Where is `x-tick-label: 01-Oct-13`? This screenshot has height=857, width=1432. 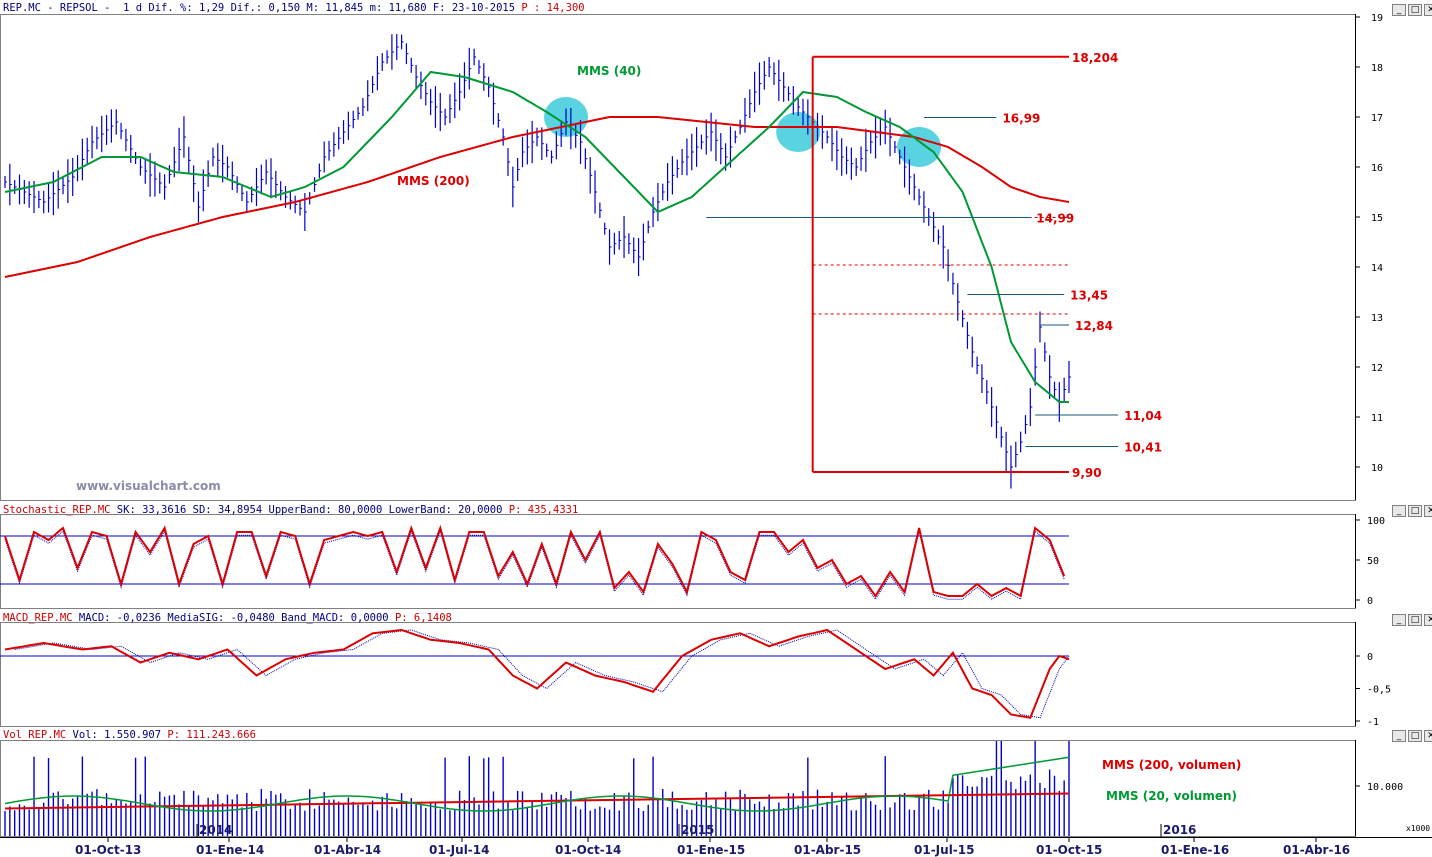 x-tick-label: 01-Oct-13 is located at coordinates (108, 850).